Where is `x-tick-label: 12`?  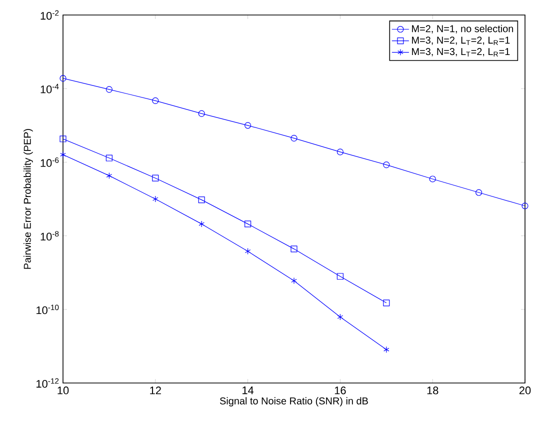
x-tick-label: 12 is located at coordinates (155, 390).